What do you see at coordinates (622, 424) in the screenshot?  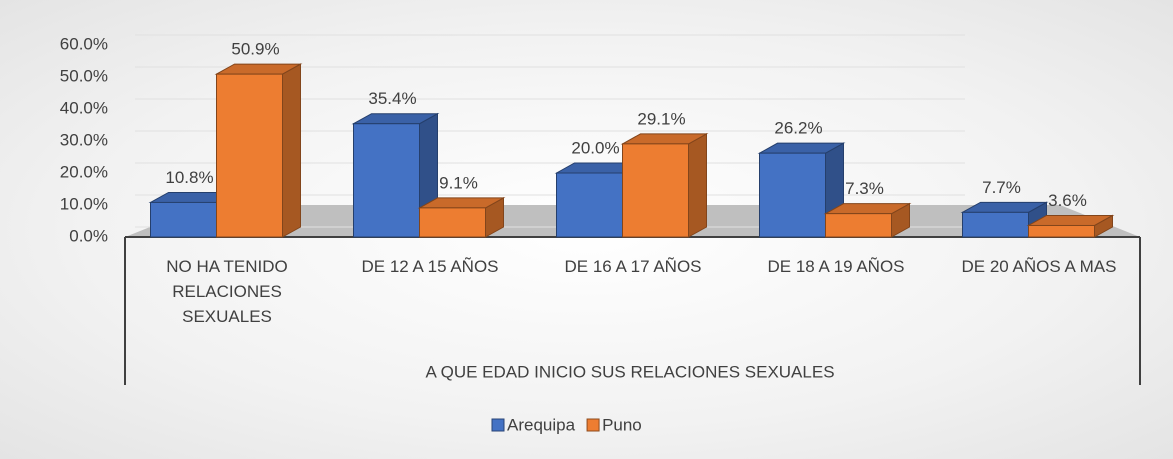 I see `legend-label: Puno` at bounding box center [622, 424].